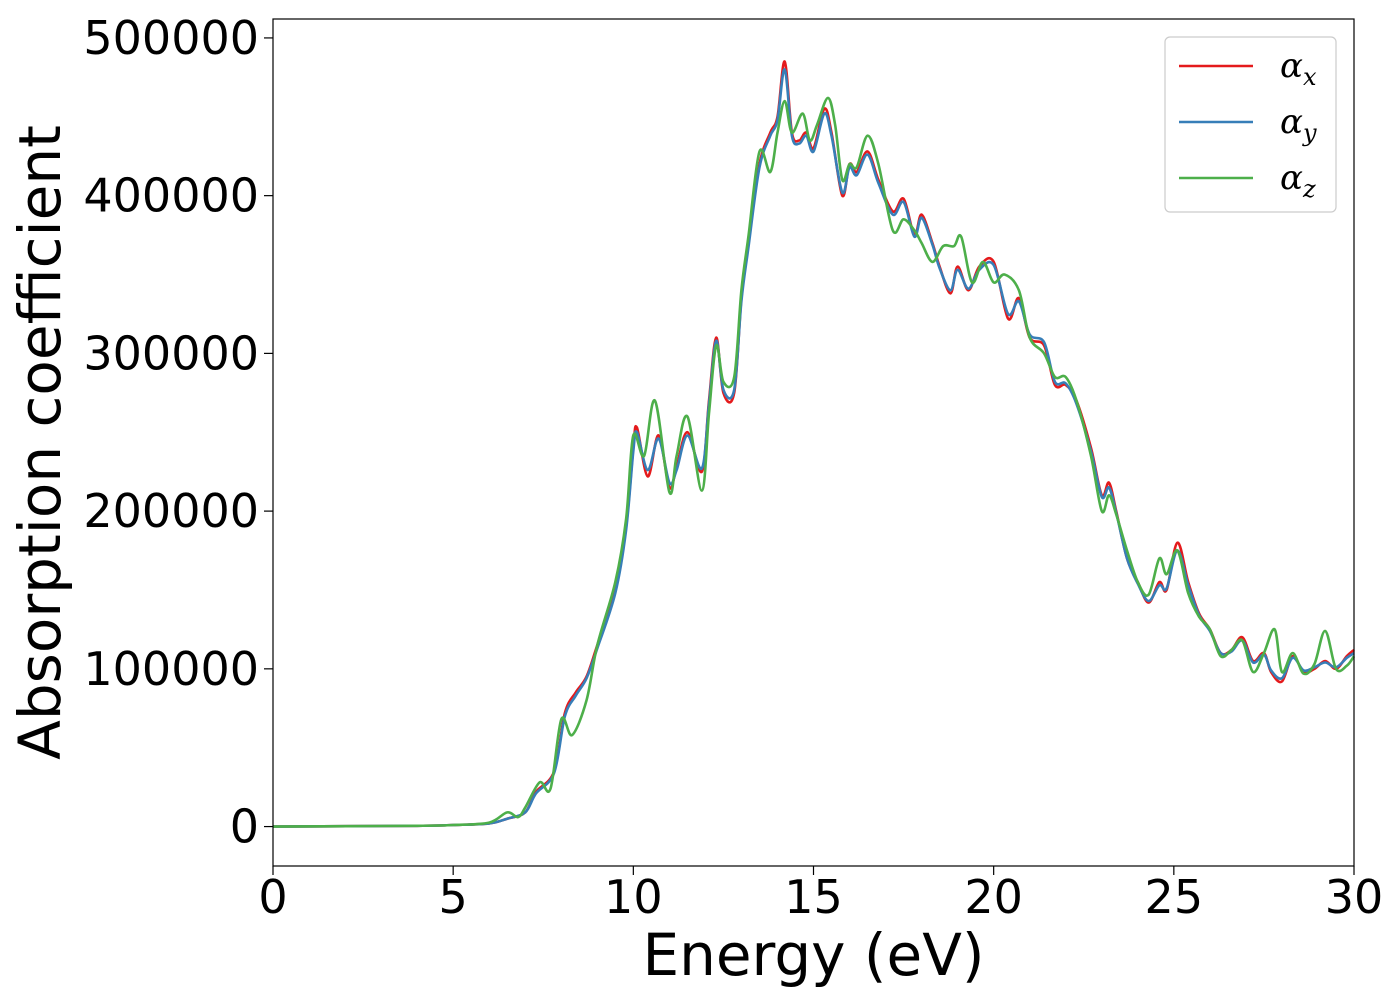 This screenshot has width=1400, height=1000. I want to click on y-tick-label: 400000, so click(171, 196).